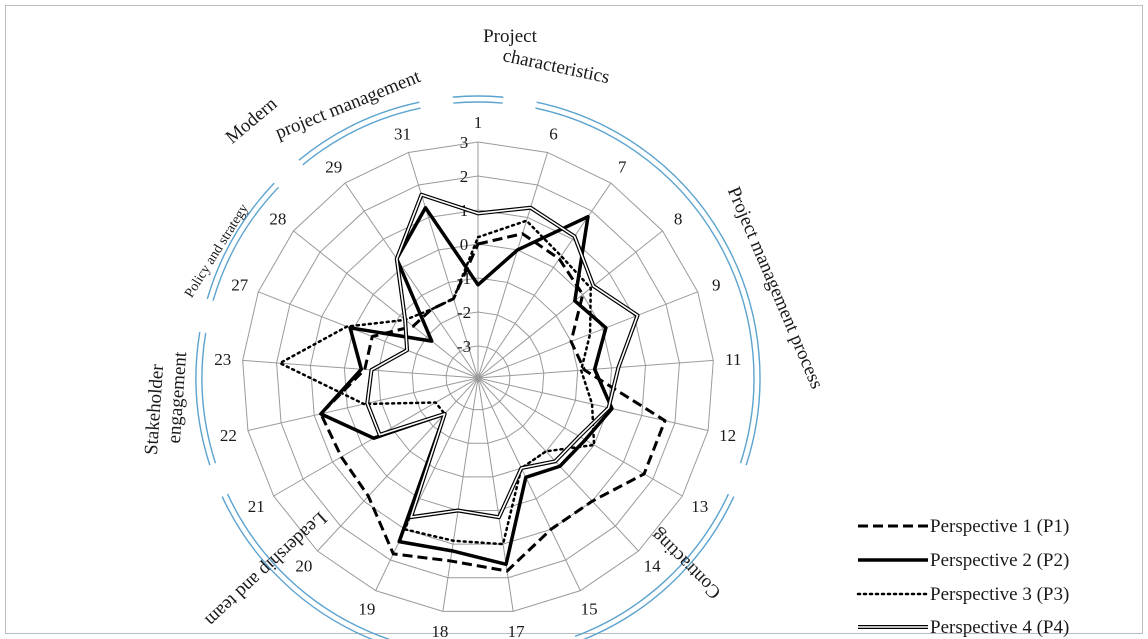 This screenshot has height=639, width=1148. I want to click on category-label: 12, so click(727, 435).